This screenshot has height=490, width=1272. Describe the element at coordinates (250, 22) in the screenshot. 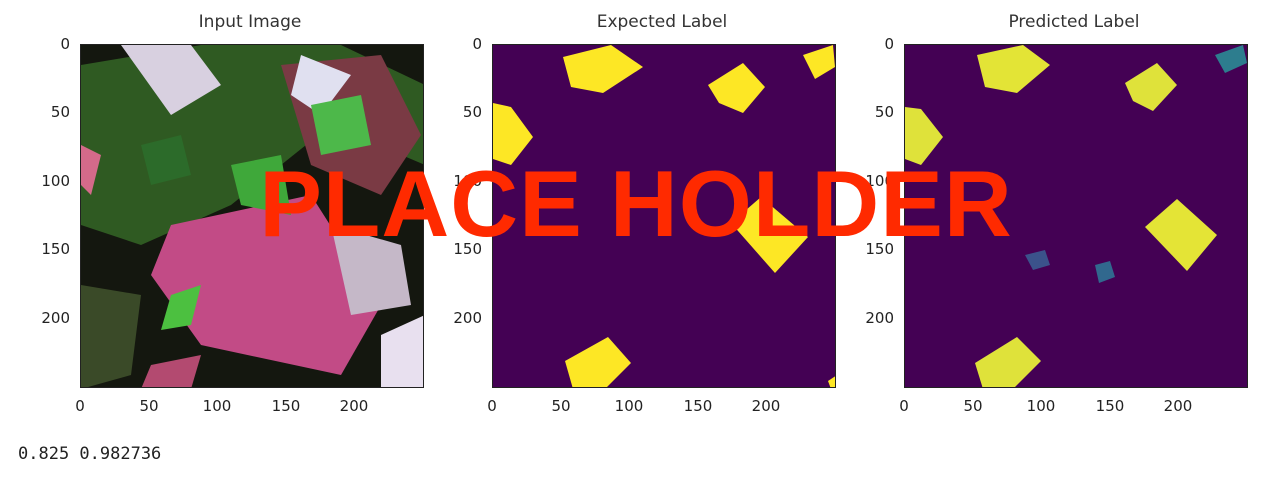

I see `panel-title: Input Image` at that location.